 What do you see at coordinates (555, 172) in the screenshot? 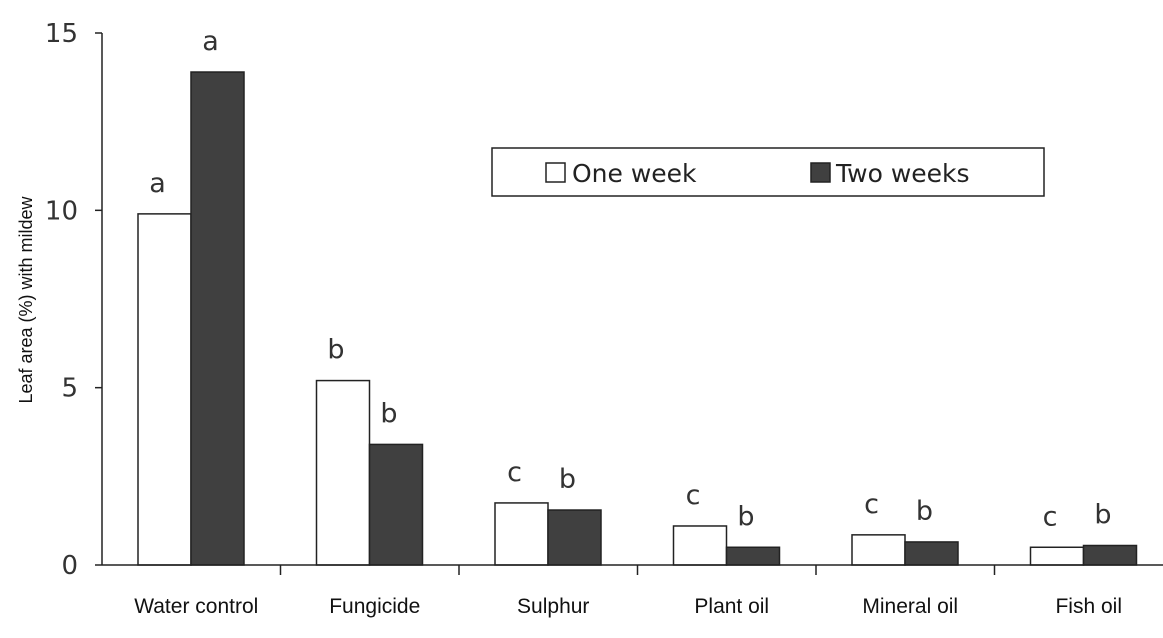
I see `legend-swatch-one-week` at bounding box center [555, 172].